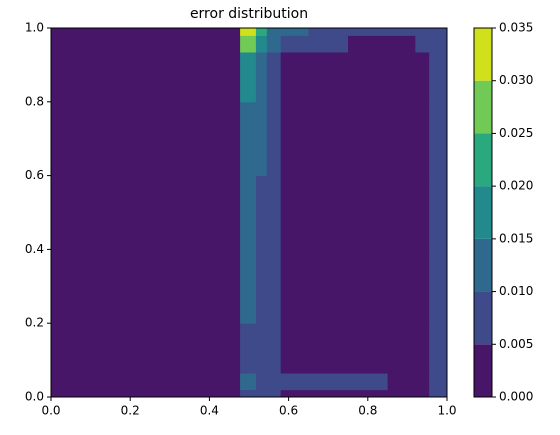 The width and height of the screenshot is (560, 435). I want to click on x-tick-label: 0.0, so click(50, 411).